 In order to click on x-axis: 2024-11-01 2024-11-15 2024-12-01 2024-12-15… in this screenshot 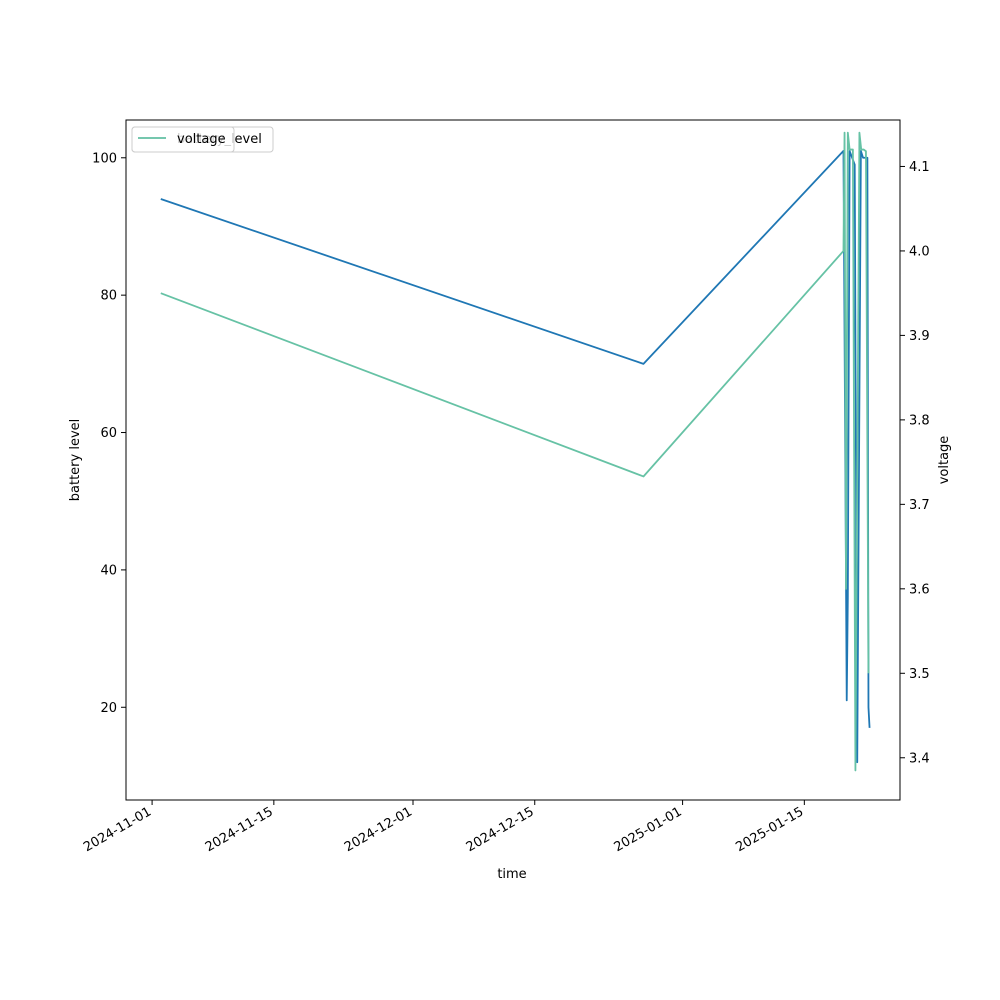, I will do `click(443, 827)`.